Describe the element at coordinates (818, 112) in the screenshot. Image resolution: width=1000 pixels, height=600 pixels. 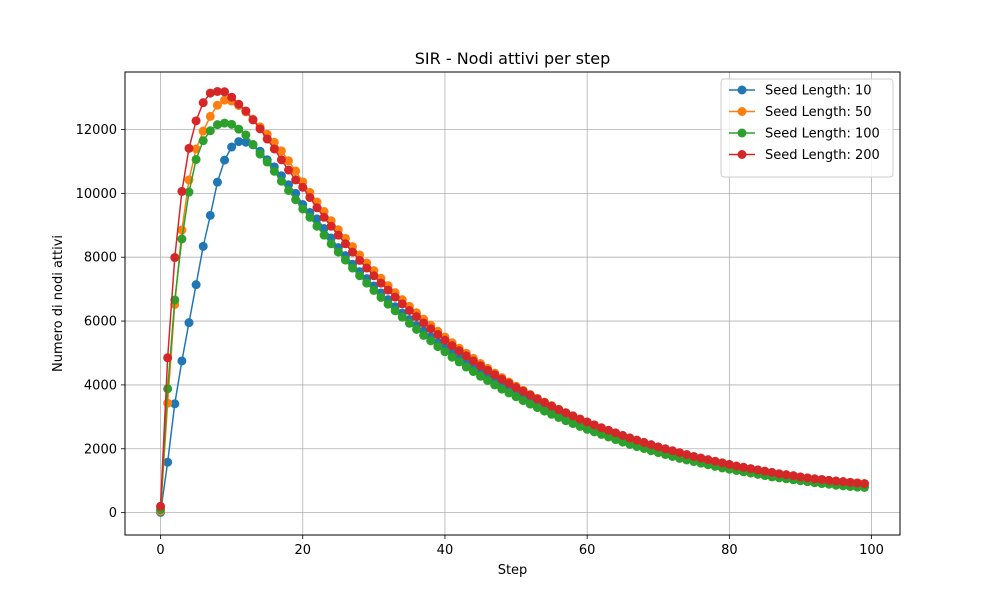
I see `legend-entry: Seed Length: 50` at that location.